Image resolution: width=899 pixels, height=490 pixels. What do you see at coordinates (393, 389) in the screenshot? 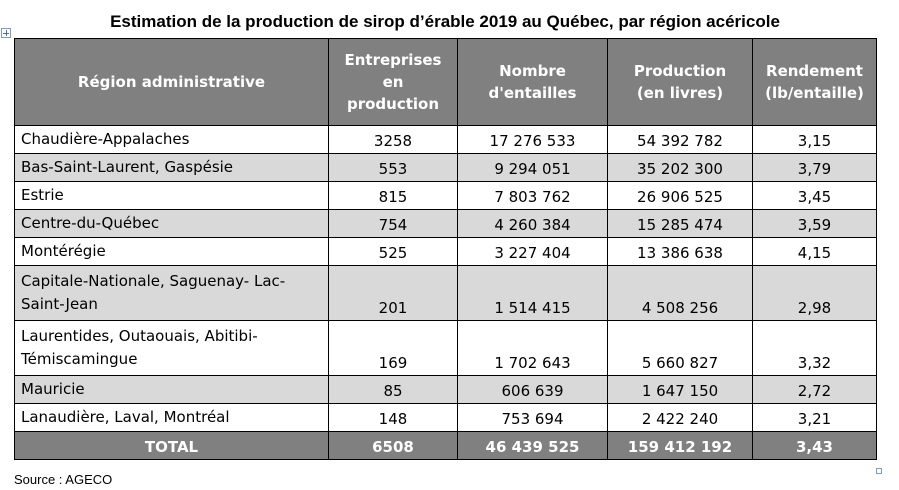
I see `entreprises-cell: 85` at bounding box center [393, 389].